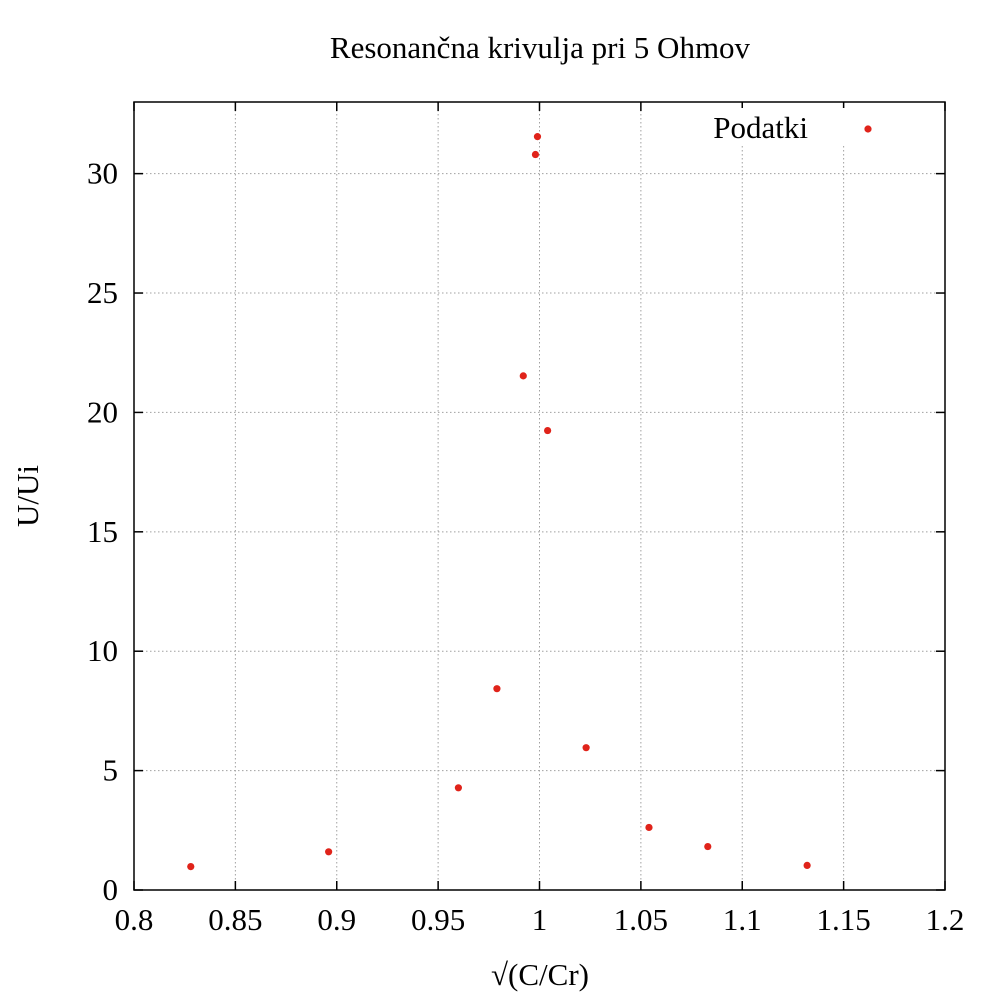 This screenshot has height=1000, width=1000. What do you see at coordinates (102, 173) in the screenshot?
I see `y-tick-label: 30` at bounding box center [102, 173].